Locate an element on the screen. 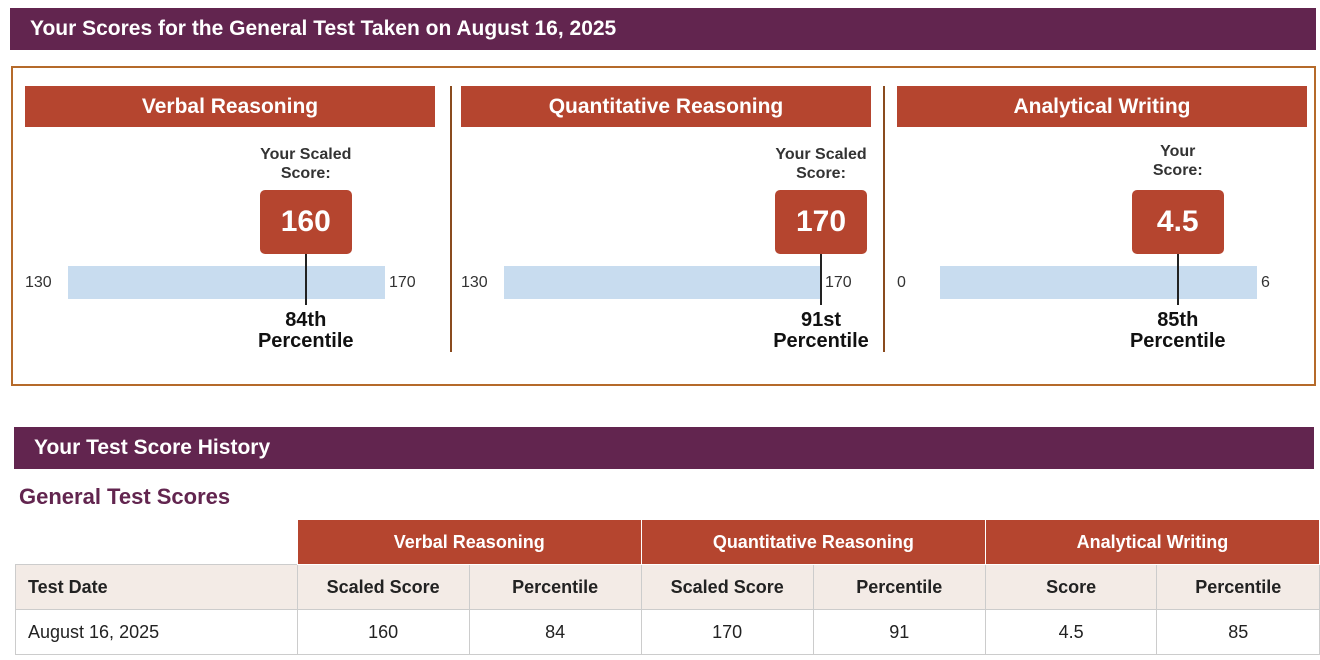 The height and width of the screenshot is (660, 1320). group-header: Quantitative Reasoning is located at coordinates (813, 542).